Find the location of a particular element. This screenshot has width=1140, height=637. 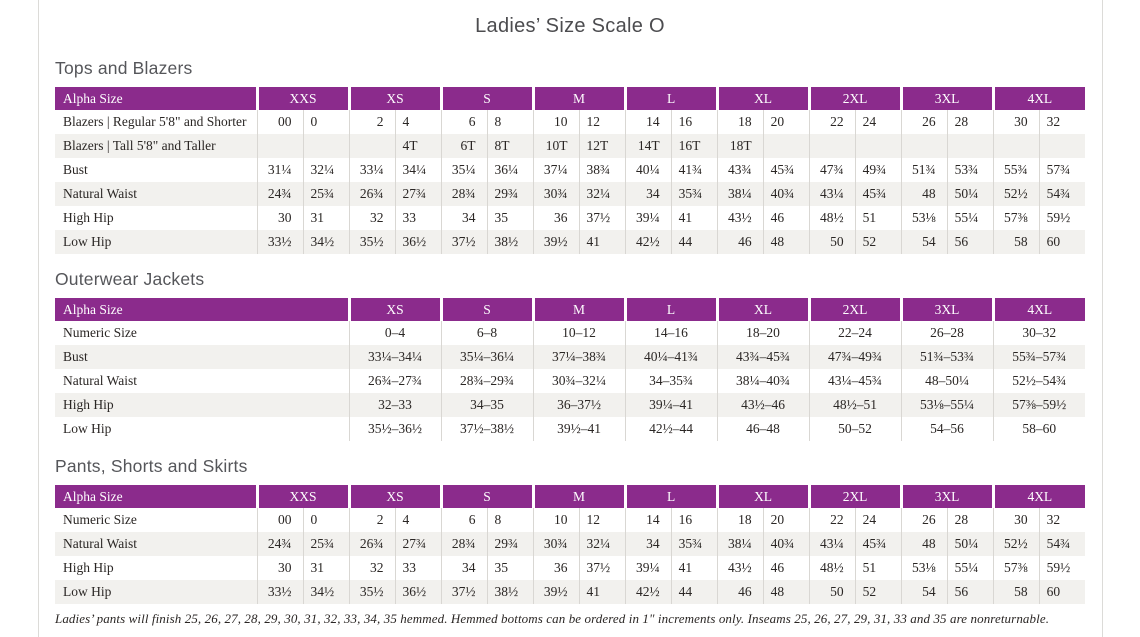

size-value-cell: 33½ is located at coordinates (279, 592).